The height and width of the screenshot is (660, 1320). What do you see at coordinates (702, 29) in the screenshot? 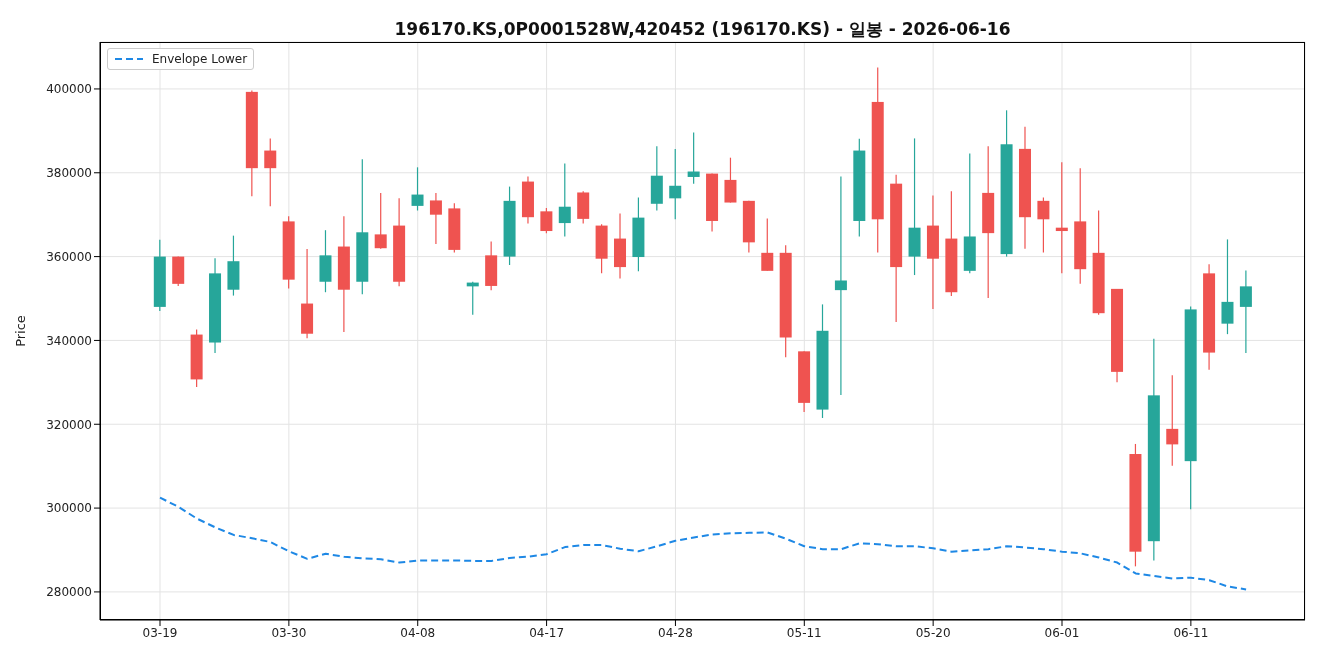
I see `chart-title: 196170.KS,0P0001528W,420452 (196170.KS) - 일봉 - 2026-06-16` at bounding box center [702, 29].